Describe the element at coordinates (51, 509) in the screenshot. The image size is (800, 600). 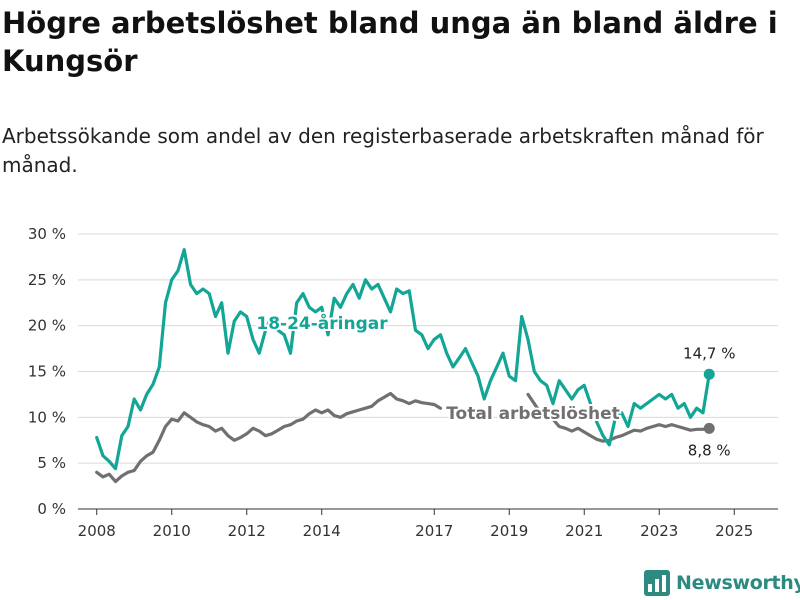
I see `y-tick-label: 0 %` at that location.